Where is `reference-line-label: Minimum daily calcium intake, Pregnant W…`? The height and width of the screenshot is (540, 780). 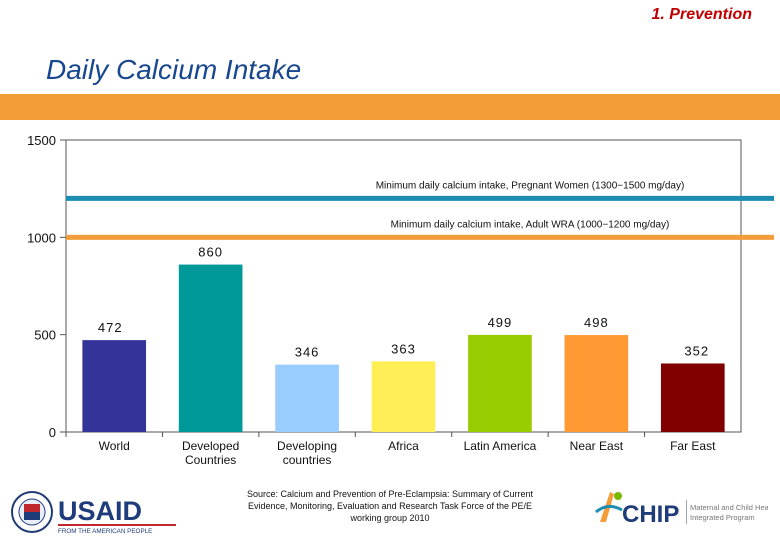
reference-line-label: Minimum daily calcium intake, Pregnant W… is located at coordinates (530, 185).